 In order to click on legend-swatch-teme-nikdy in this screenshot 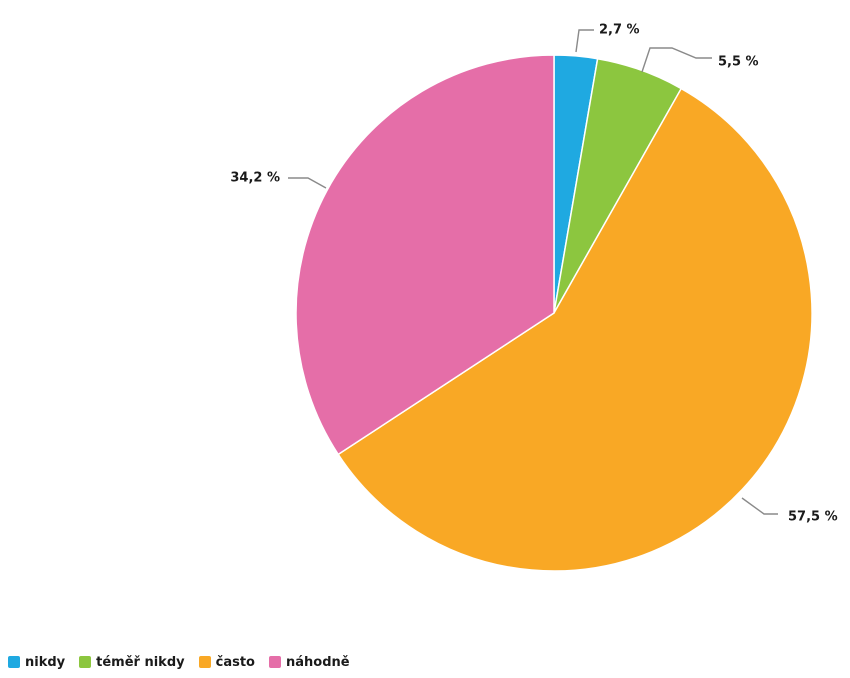, I will do `click(85, 662)`.